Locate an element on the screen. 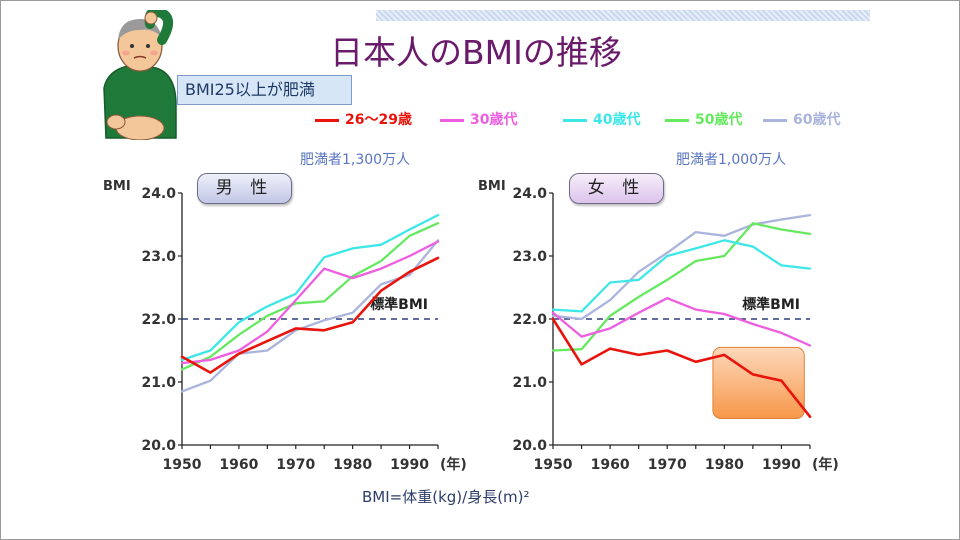 The image size is (960, 540). bmi-formula: BMI=体重(kg)/身長(m)² is located at coordinates (446, 497).